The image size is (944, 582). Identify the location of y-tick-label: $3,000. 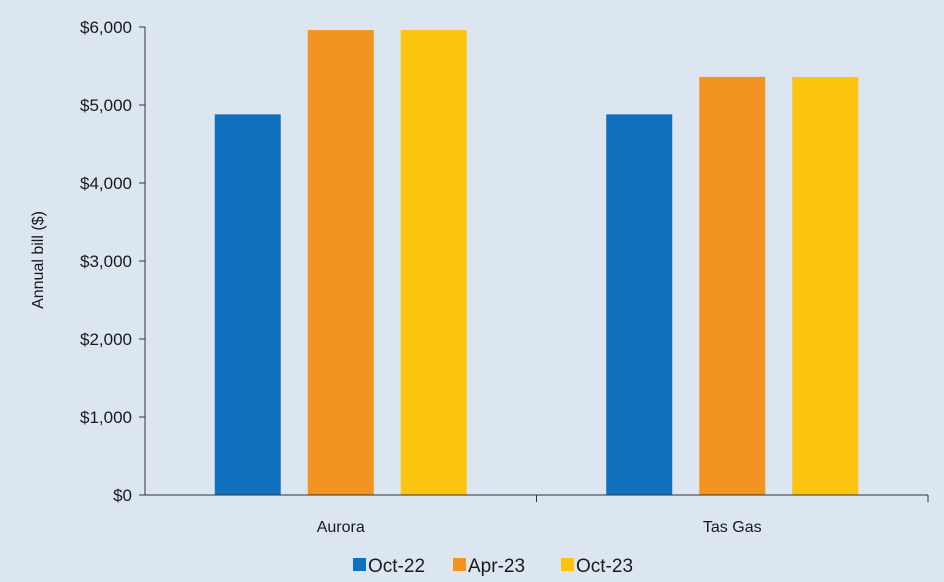
(106, 261).